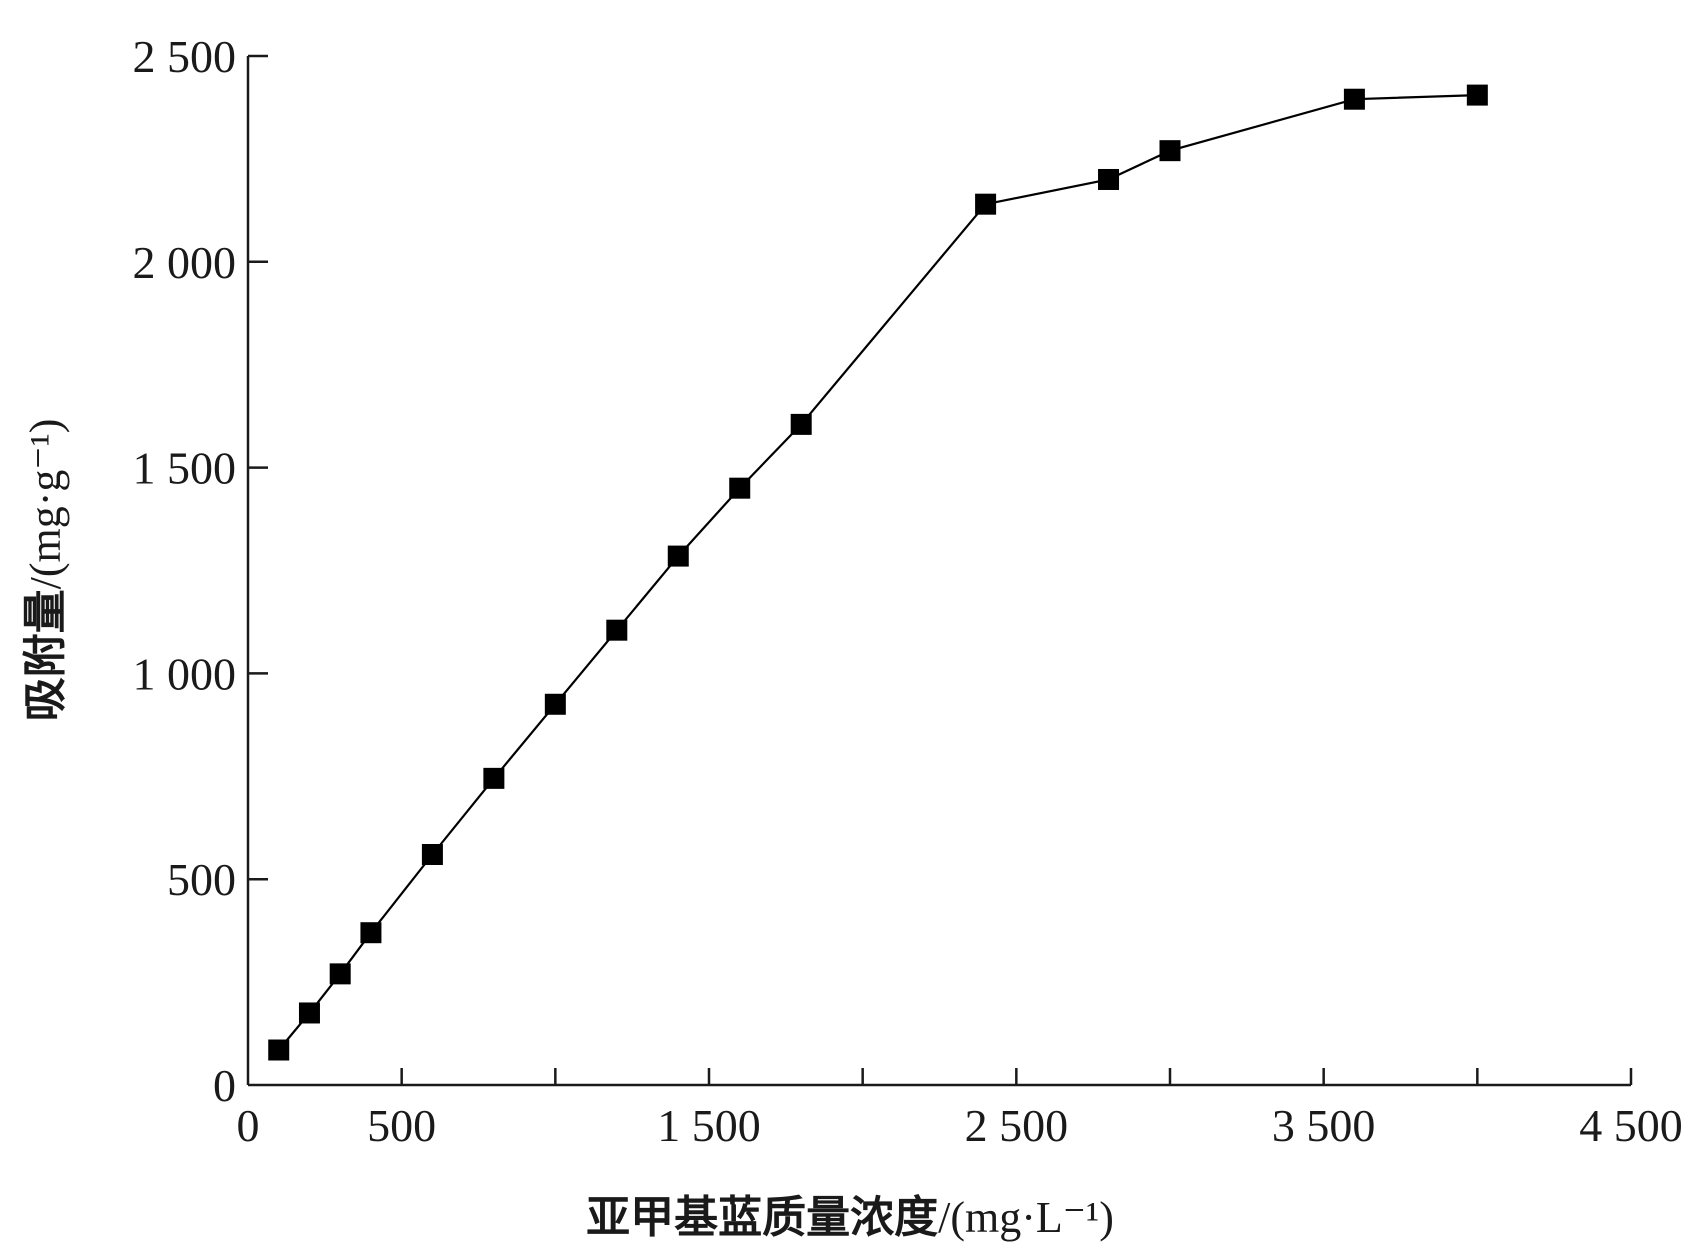 The width and height of the screenshot is (1701, 1254). I want to click on y-tick-label: 2 000, so click(185, 262).